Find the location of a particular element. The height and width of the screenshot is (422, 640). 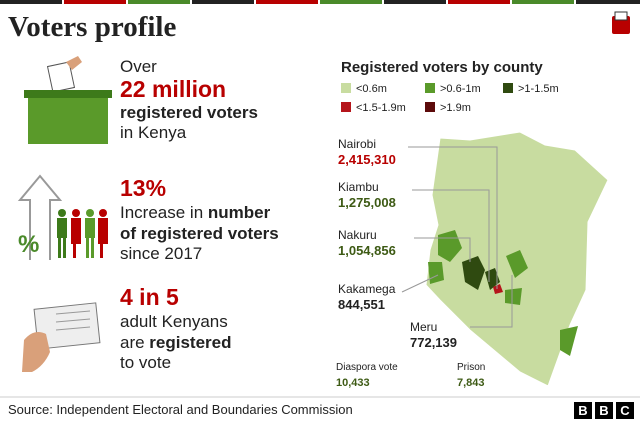

county-value: 10,433 is located at coordinates (353, 383).